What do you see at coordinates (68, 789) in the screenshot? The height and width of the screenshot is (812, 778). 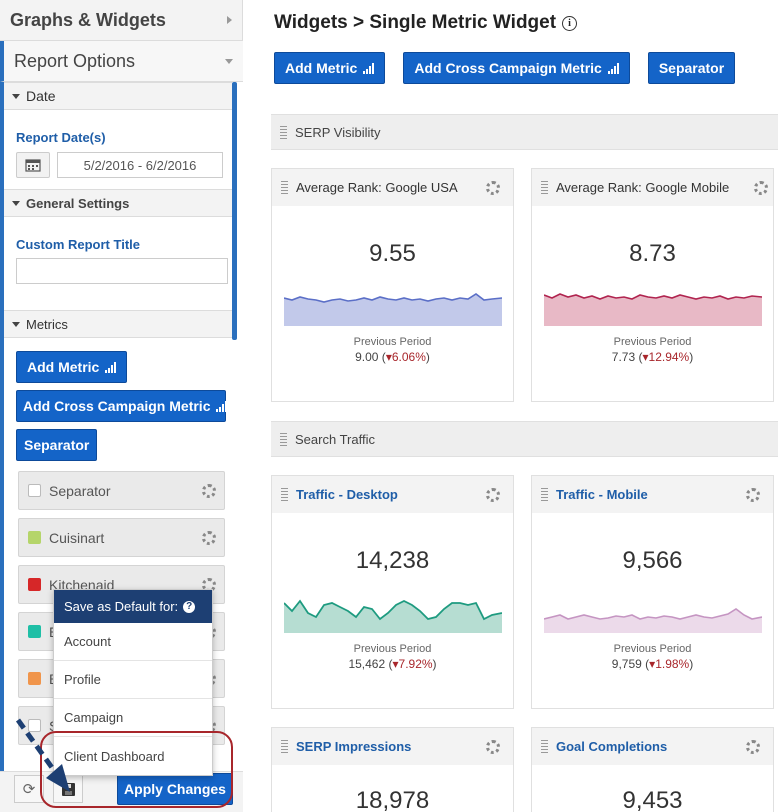 I see `save-default-button` at bounding box center [68, 789].